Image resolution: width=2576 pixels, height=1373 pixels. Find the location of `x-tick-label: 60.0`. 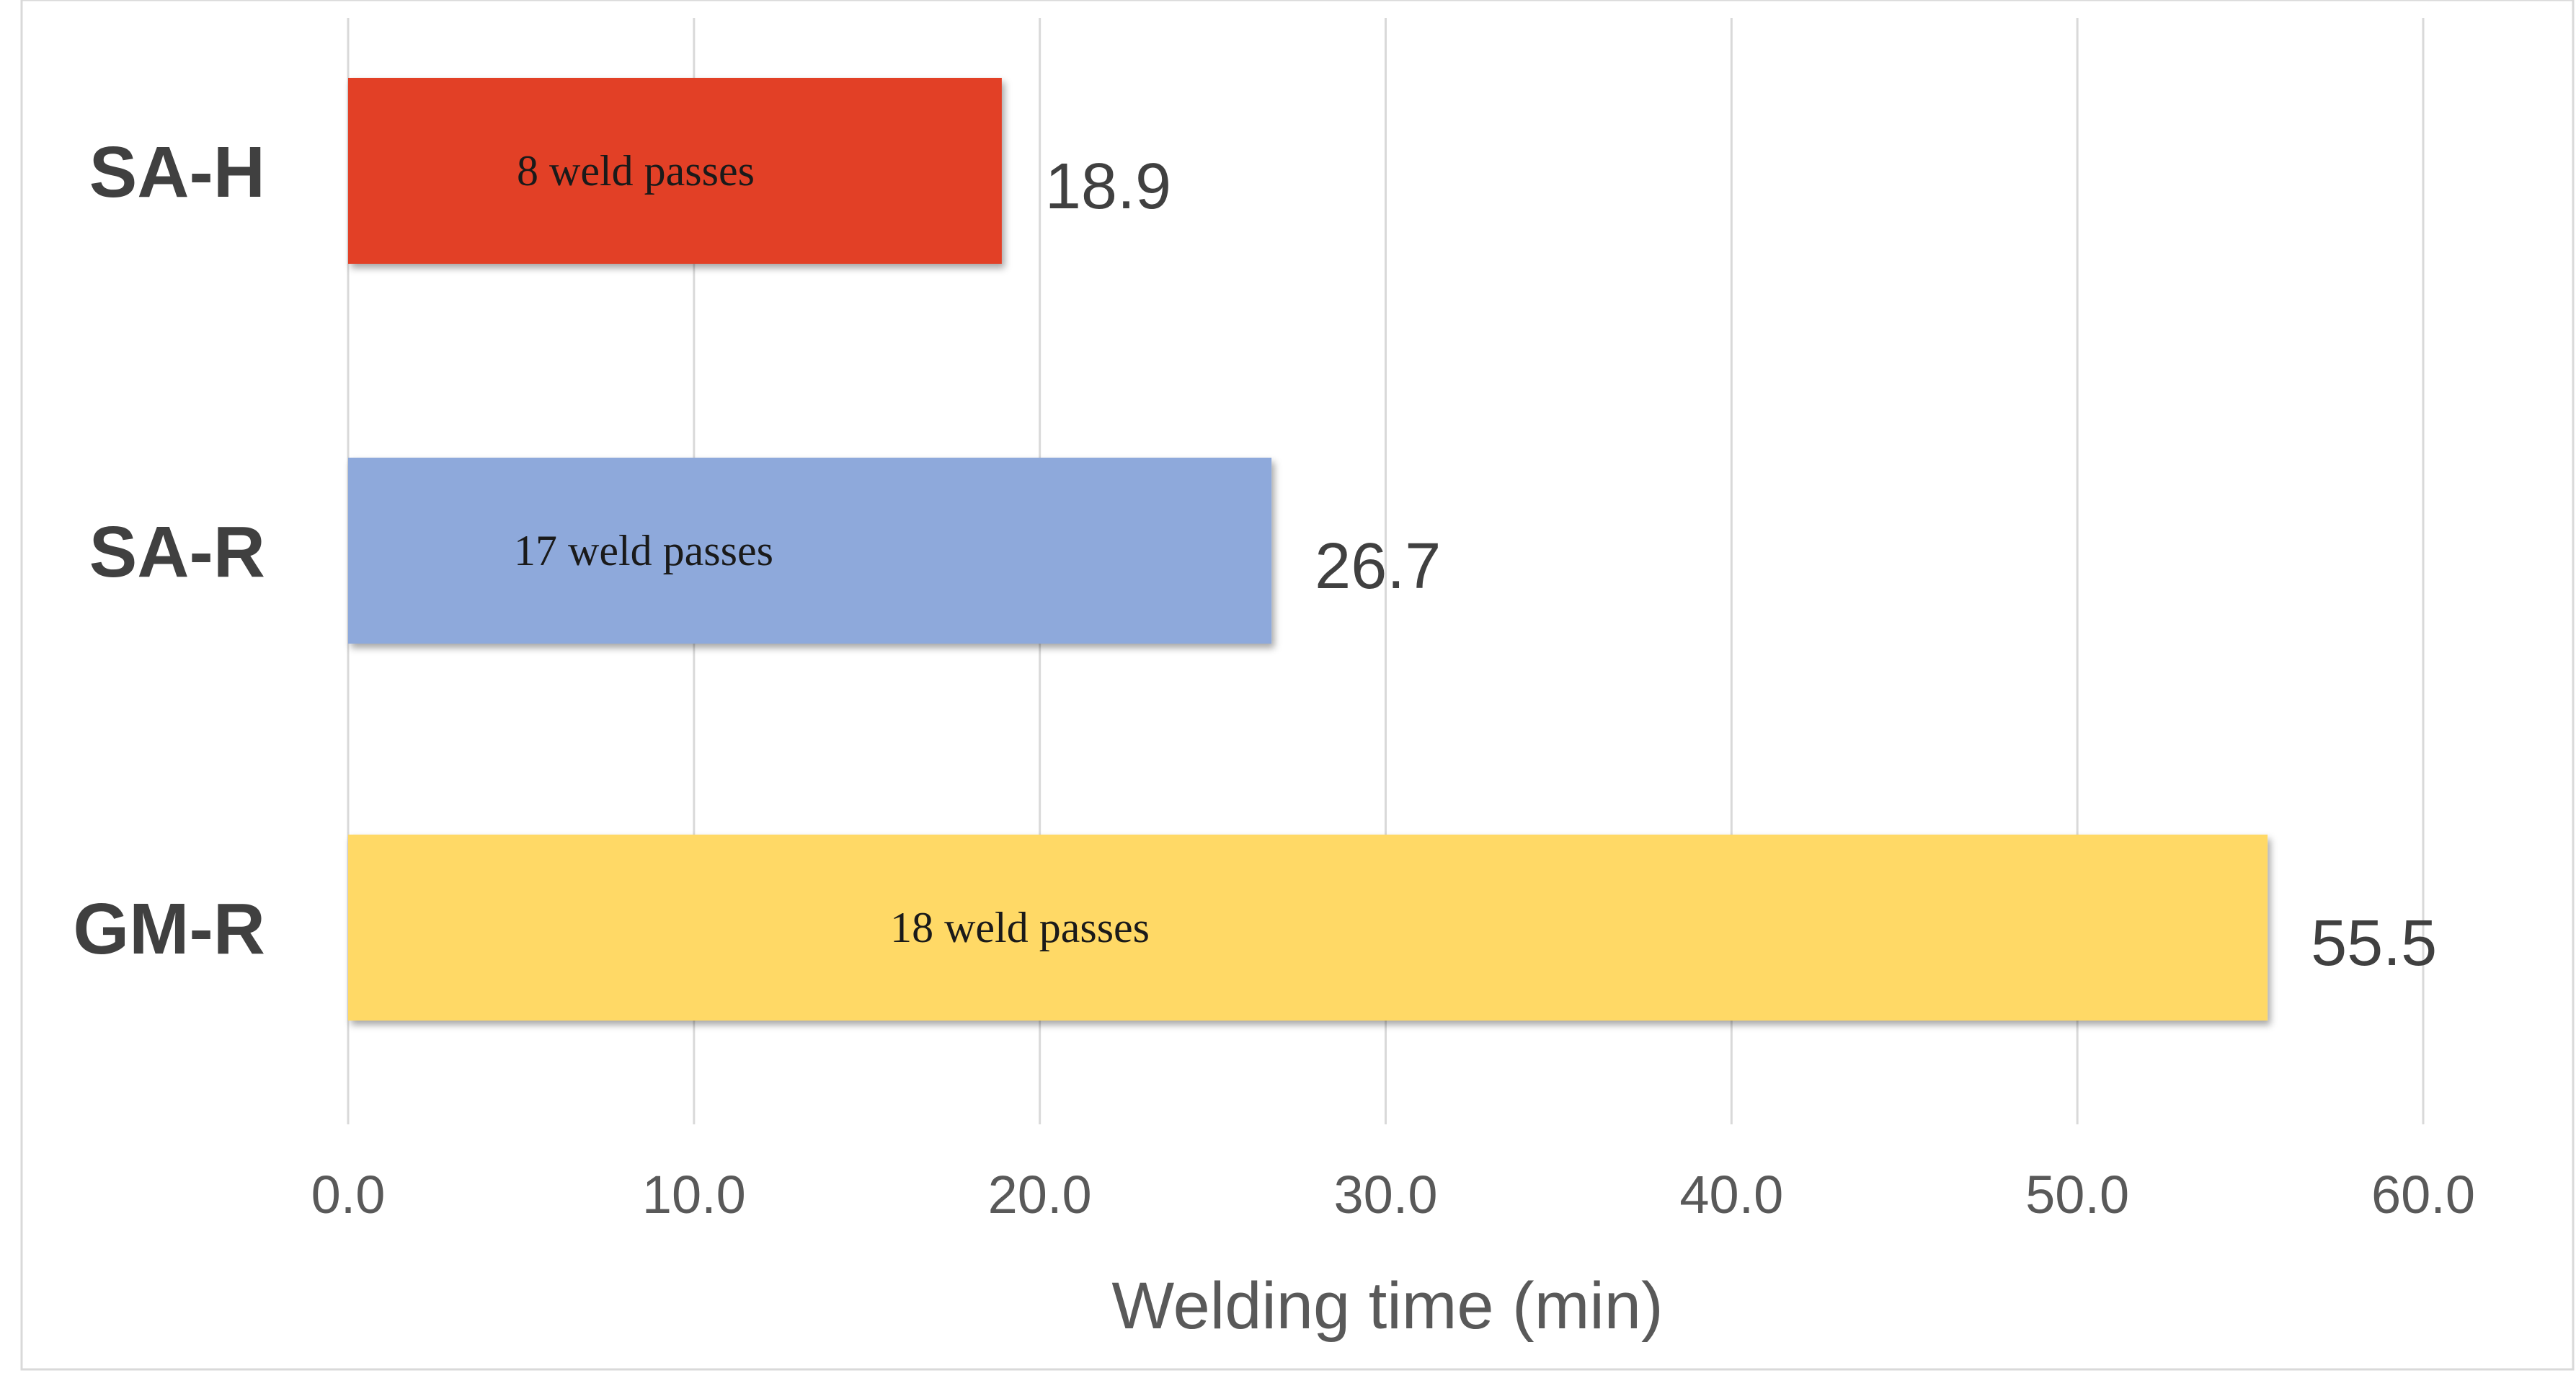

x-tick-label: 60.0 is located at coordinates (2423, 1195).